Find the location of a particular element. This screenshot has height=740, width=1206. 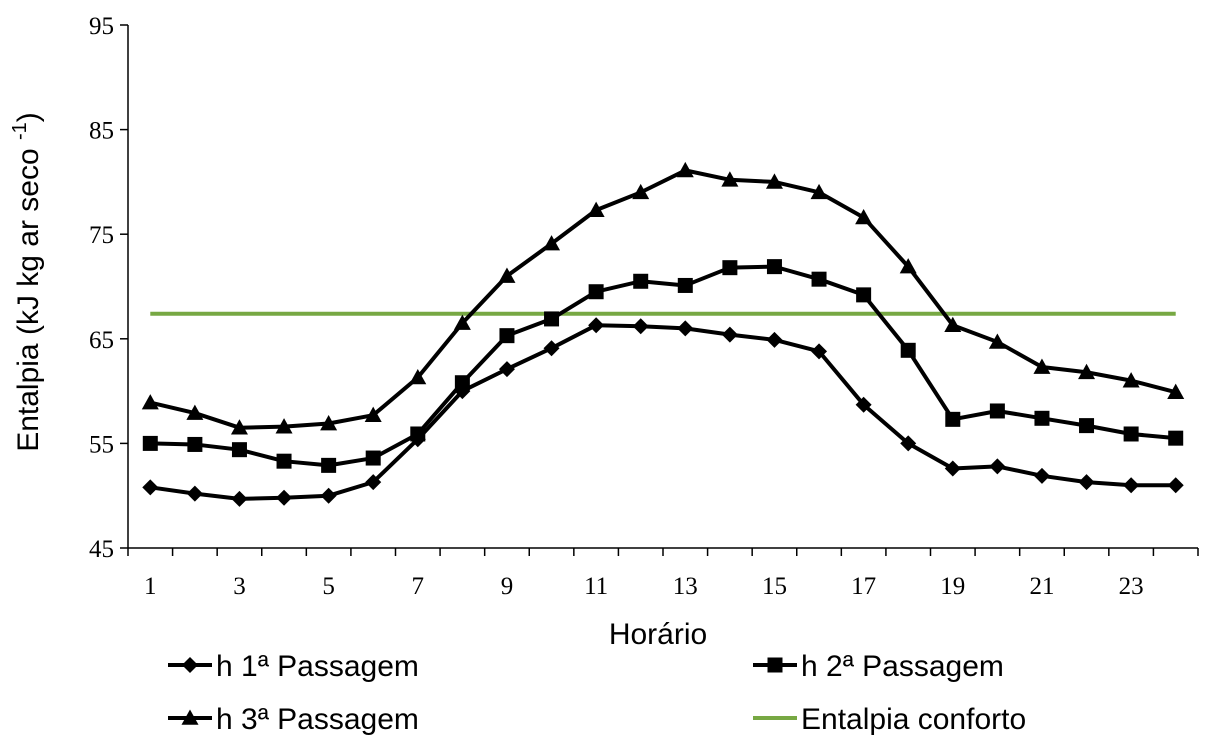

legend-entry: h 2ª Passagem is located at coordinates (878, 666).